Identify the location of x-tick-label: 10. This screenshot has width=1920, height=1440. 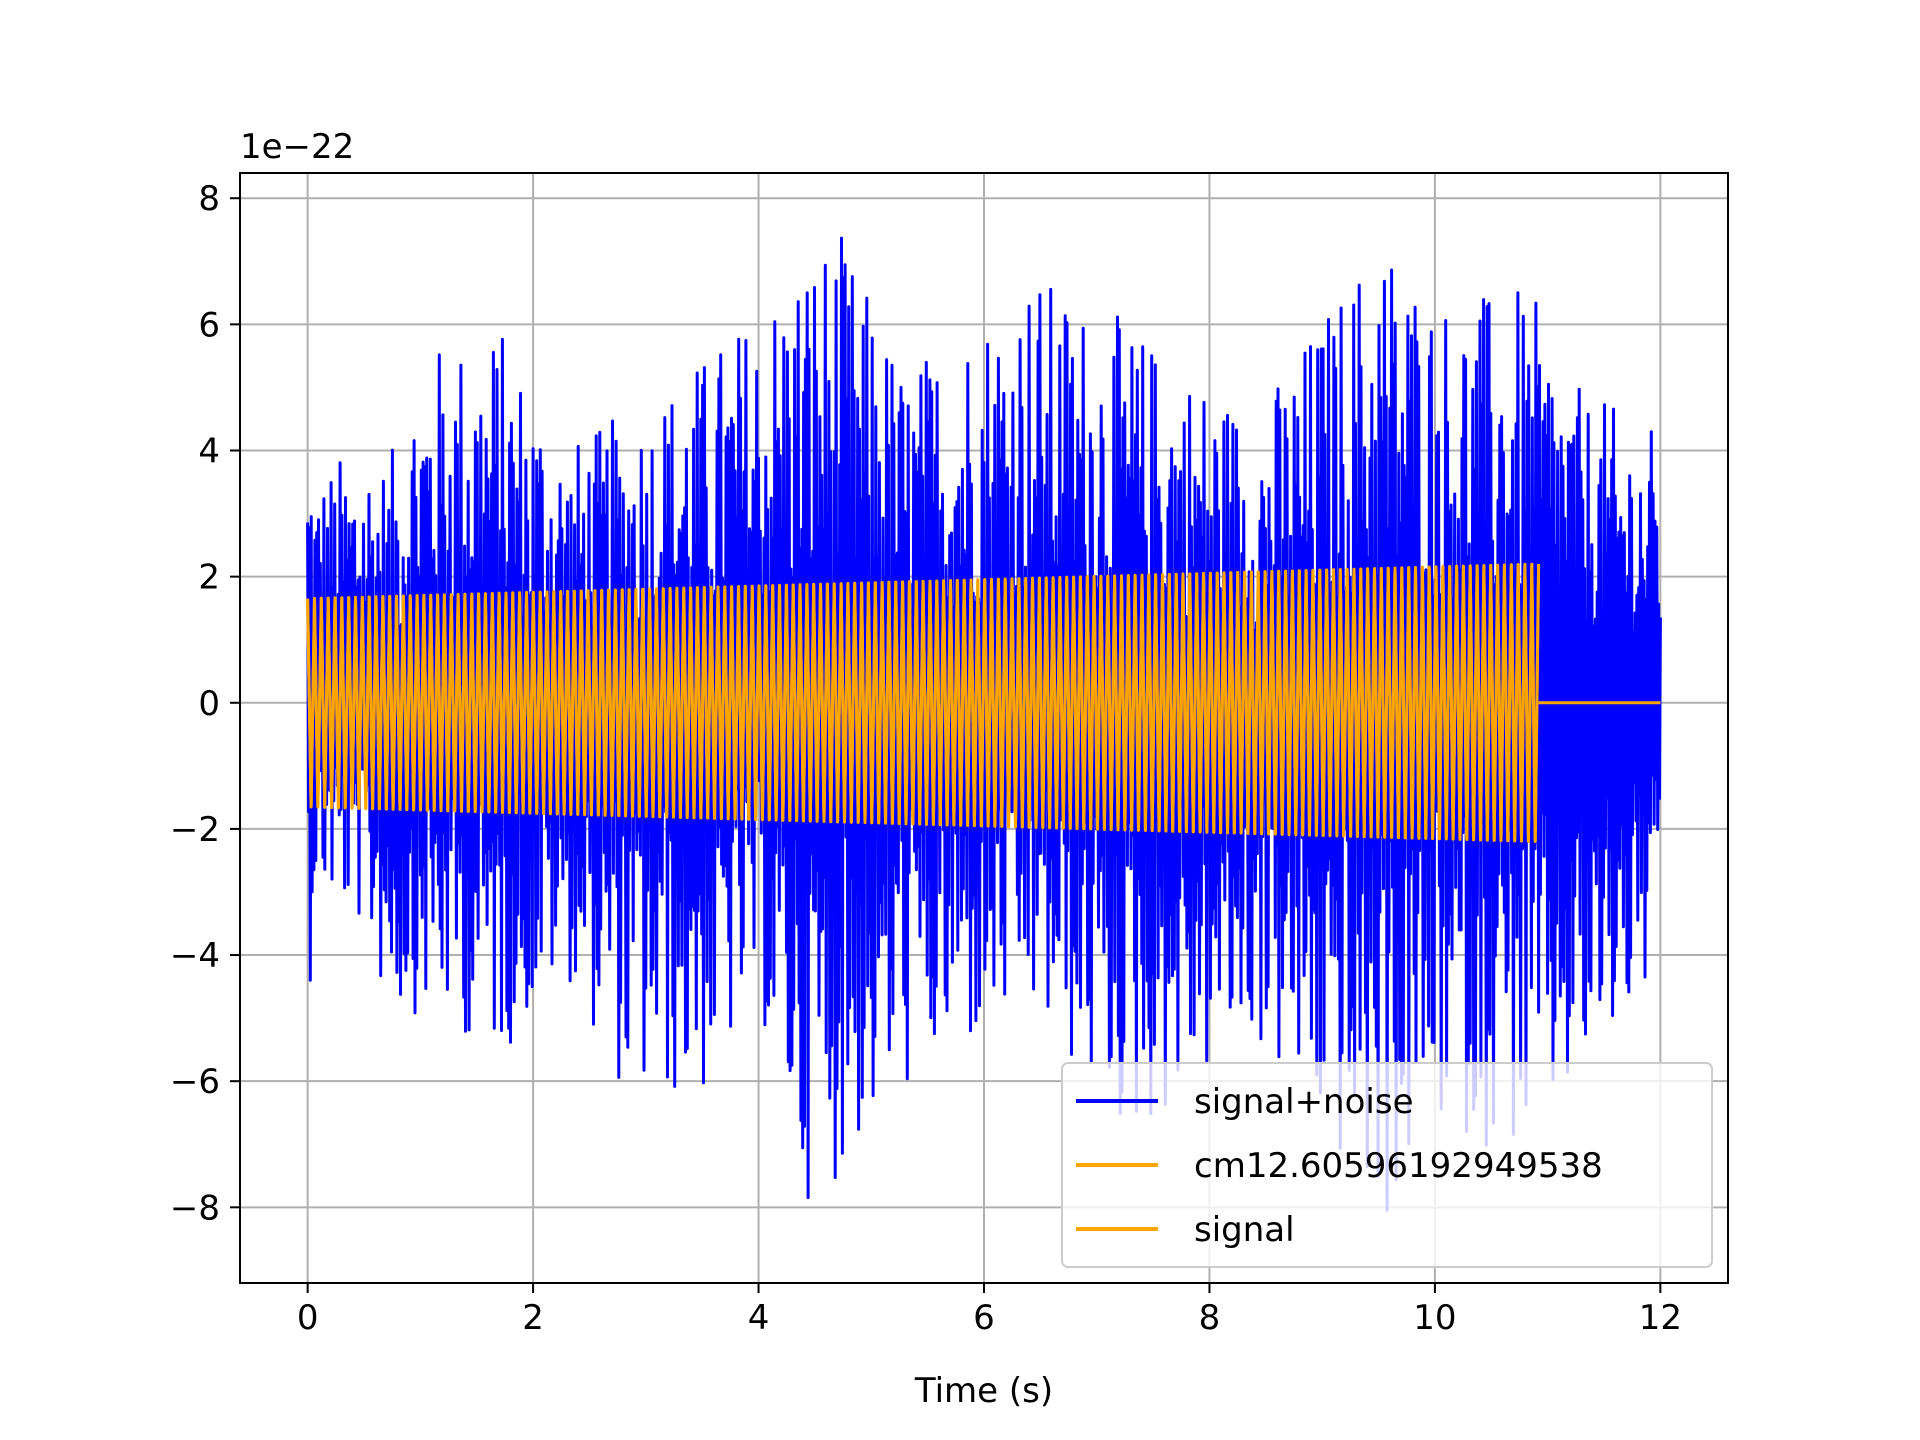
(1434, 1318).